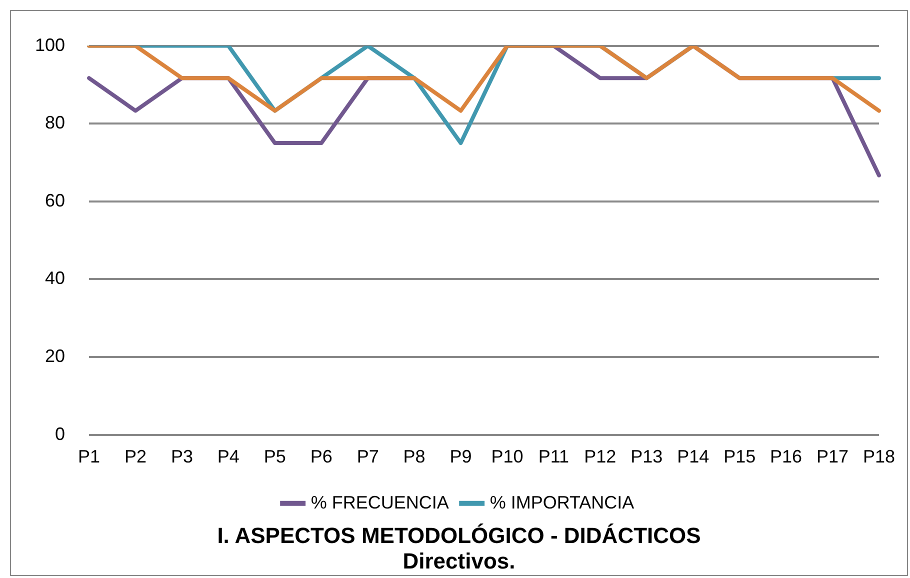 The image size is (910, 578). Describe the element at coordinates (878, 456) in the screenshot. I see `x-tick-label: P18` at that location.